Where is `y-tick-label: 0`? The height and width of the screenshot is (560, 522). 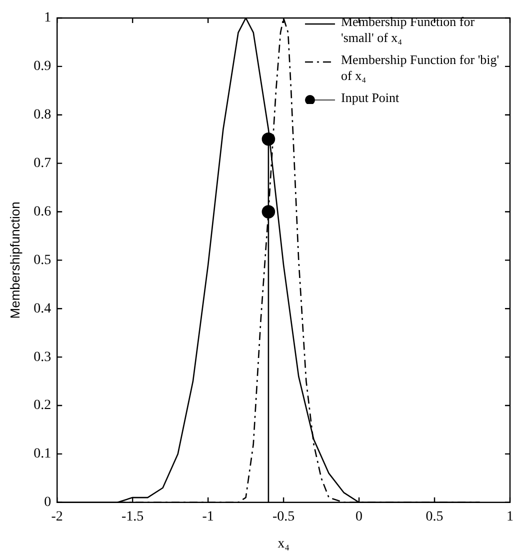
y-tick-label: 0 is located at coordinates (48, 502).